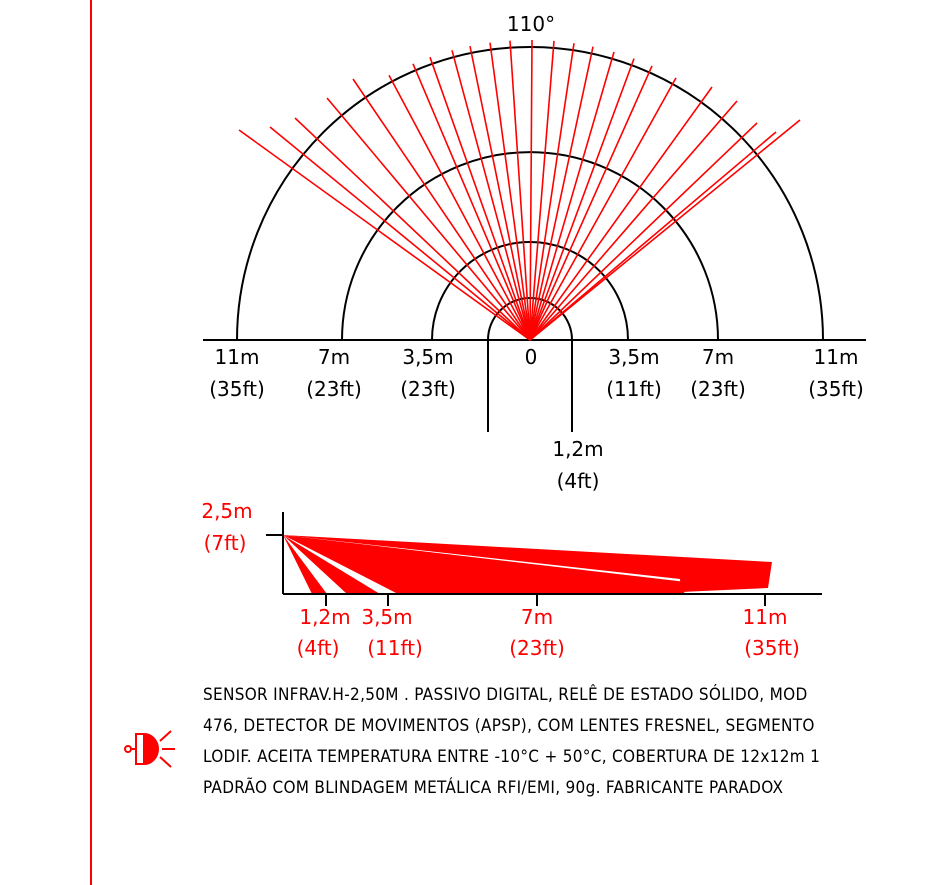  I want to click on left-label-7m: 7m, so click(334, 357).